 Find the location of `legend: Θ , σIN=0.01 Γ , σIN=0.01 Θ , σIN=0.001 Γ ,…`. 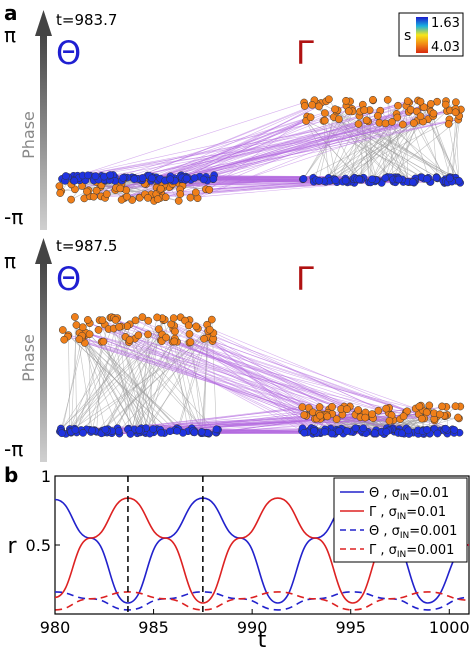

legend: Θ , σIN=0.01 Γ , σIN=0.01 Θ , σIN=0.001 Γ ,… is located at coordinates (400, 520).